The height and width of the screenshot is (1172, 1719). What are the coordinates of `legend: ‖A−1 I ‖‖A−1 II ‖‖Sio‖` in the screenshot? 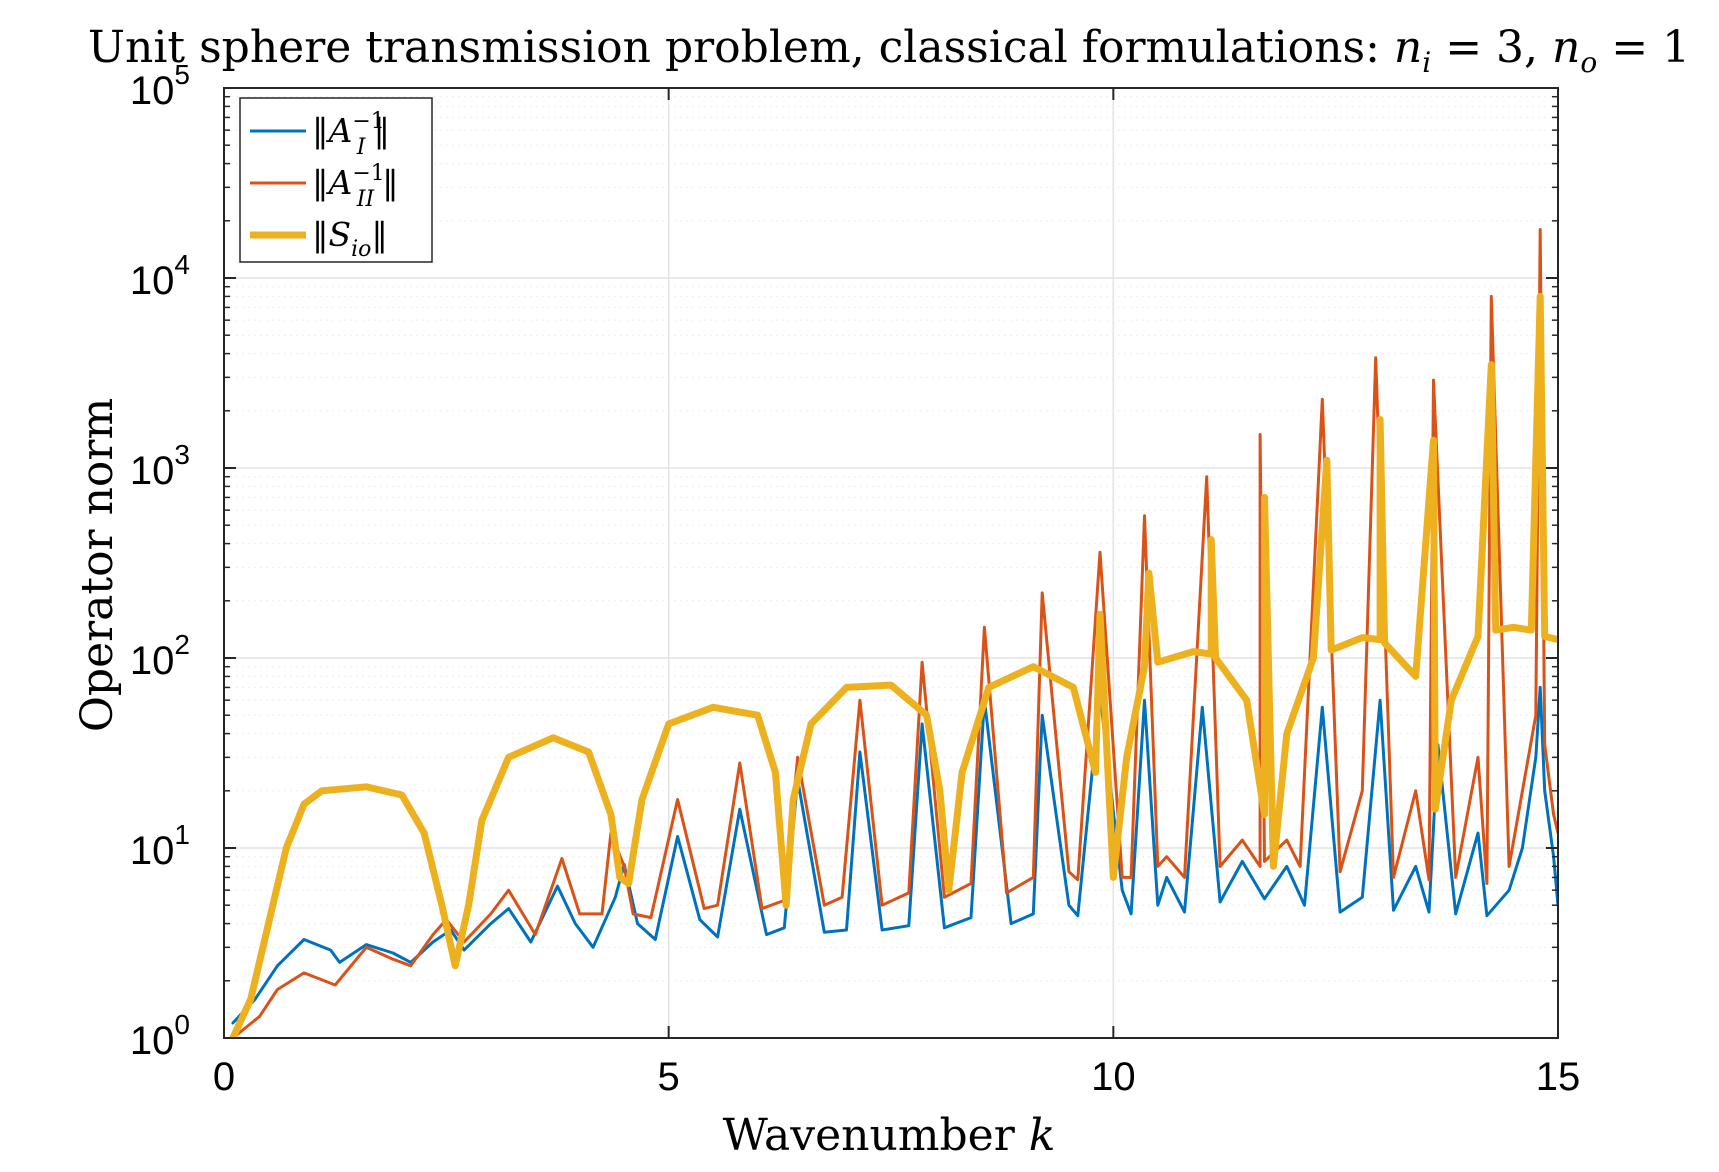 It's located at (336, 180).